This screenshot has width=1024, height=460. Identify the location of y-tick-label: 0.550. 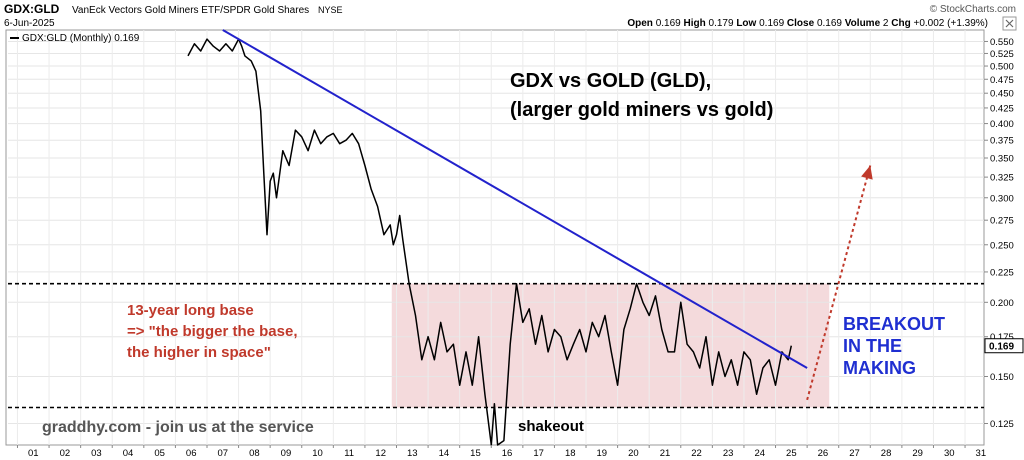
(1002, 42).